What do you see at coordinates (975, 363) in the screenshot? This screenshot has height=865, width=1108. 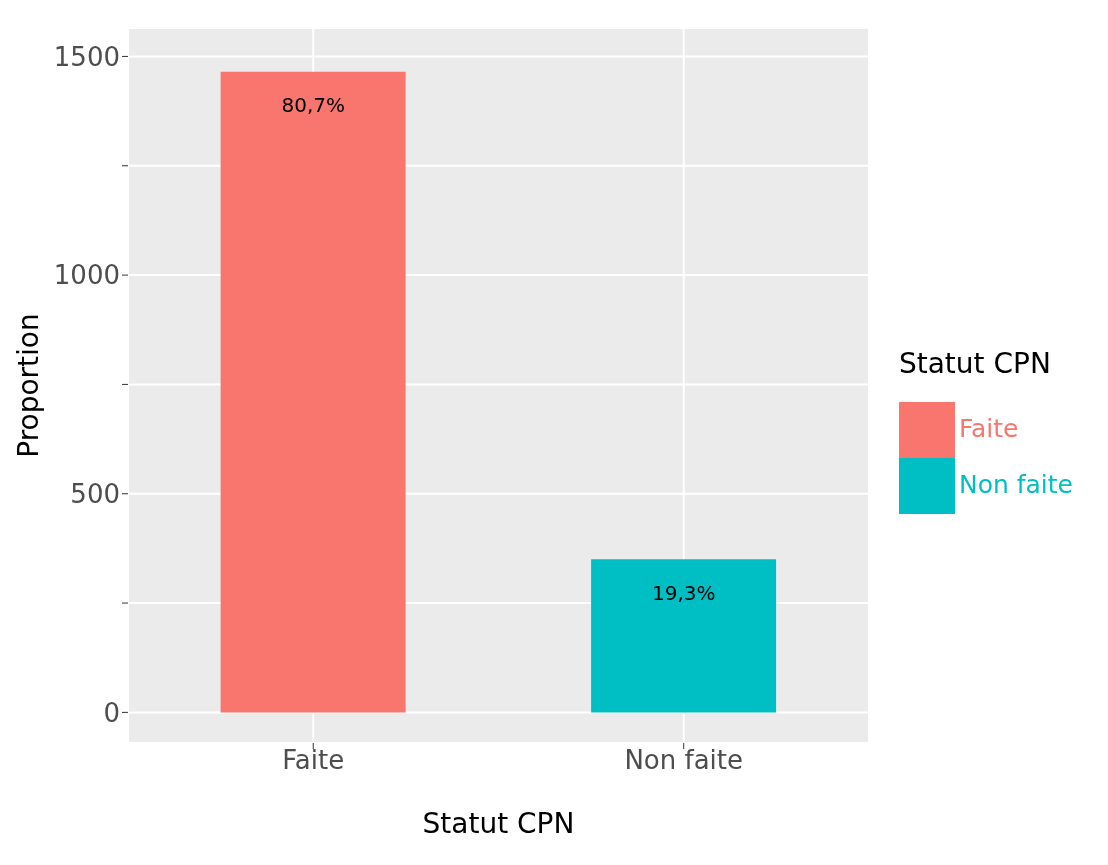 I see `x-axis-title: Statut CPN` at bounding box center [975, 363].